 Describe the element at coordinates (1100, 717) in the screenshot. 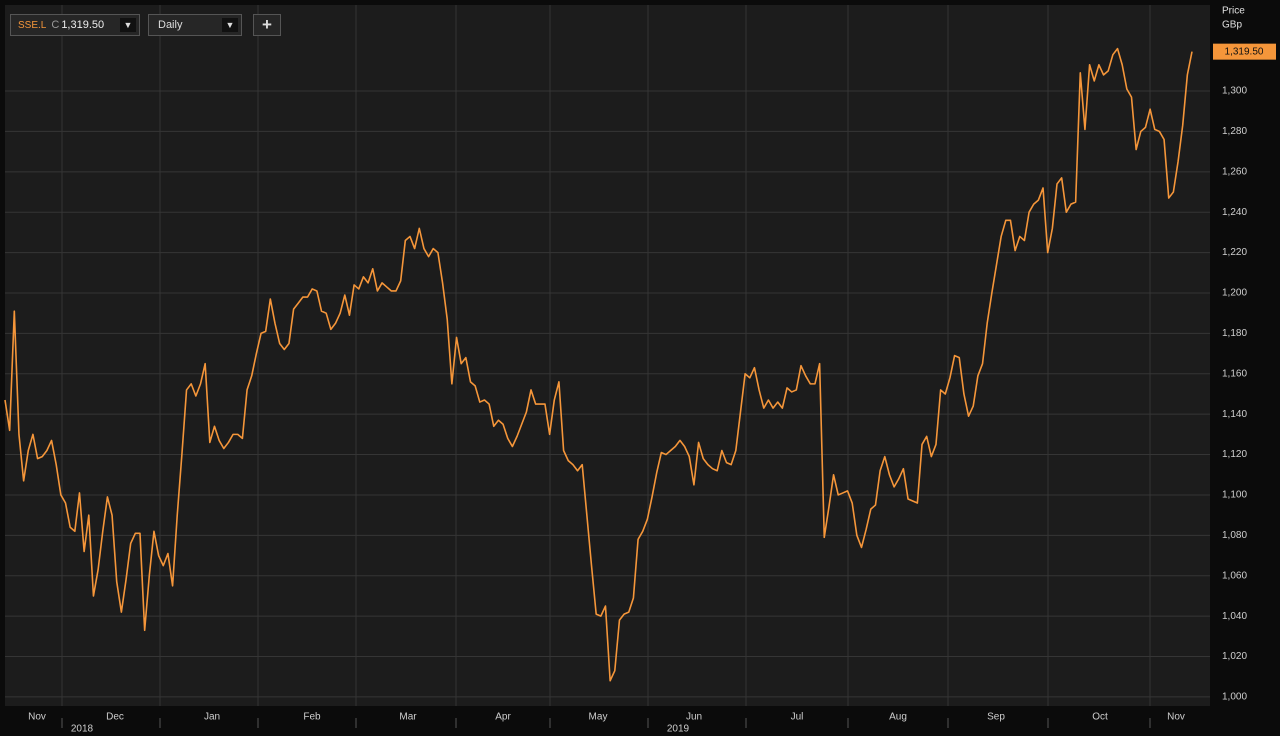

I see `x-tick-label: Oct` at that location.